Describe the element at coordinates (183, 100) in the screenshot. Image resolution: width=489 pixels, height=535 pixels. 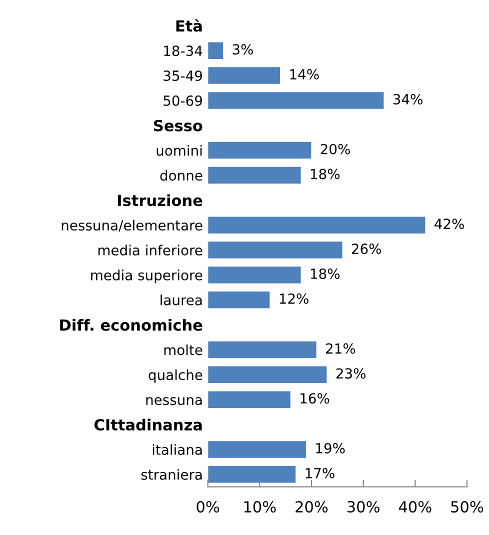
I see `y-tick-label: 50-69` at that location.